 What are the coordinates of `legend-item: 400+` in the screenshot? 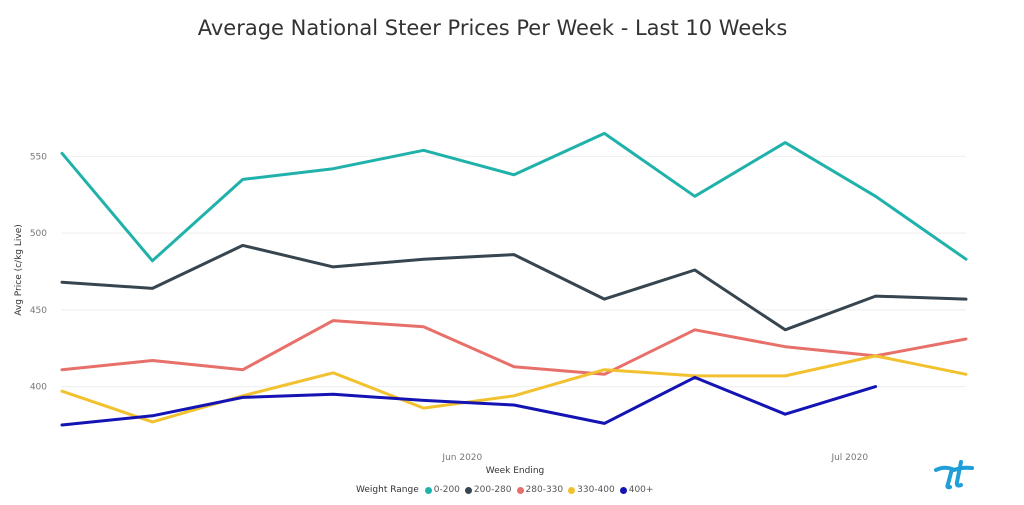 It's located at (636, 490).